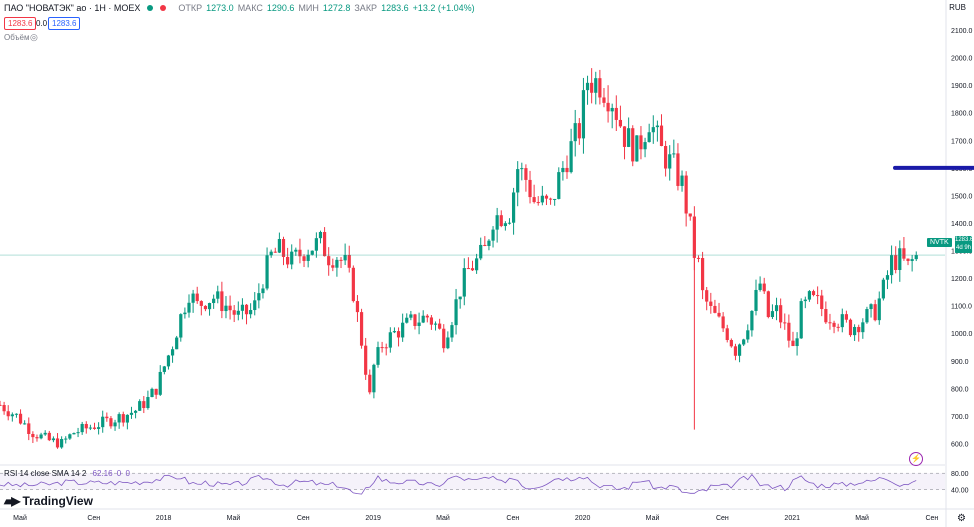 The image size is (974, 527). Describe the element at coordinates (57, 501) in the screenshot. I see `brand-name: TradingView` at that location.